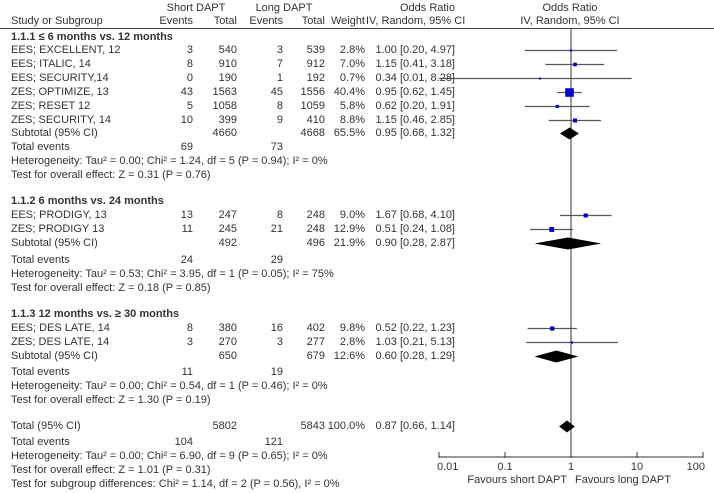 The width and height of the screenshot is (714, 493). I want to click on events-long: 3, so click(279, 50).